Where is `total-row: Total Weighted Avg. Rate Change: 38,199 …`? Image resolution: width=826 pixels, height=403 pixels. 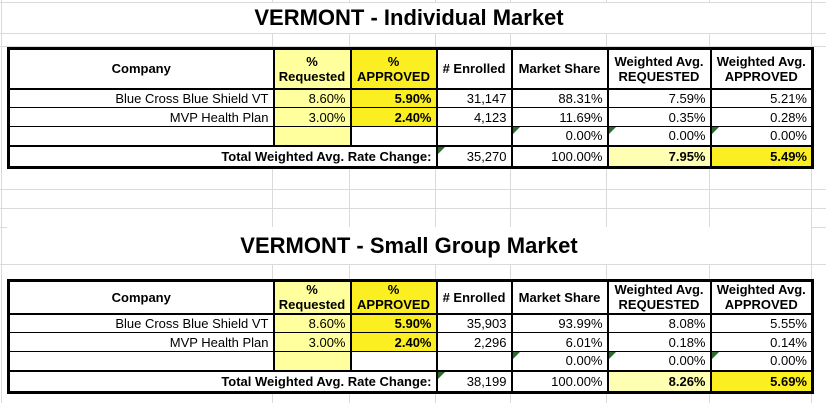 total-row: Total Weighted Avg. Rate Change: 38,199 … is located at coordinates (410, 381).